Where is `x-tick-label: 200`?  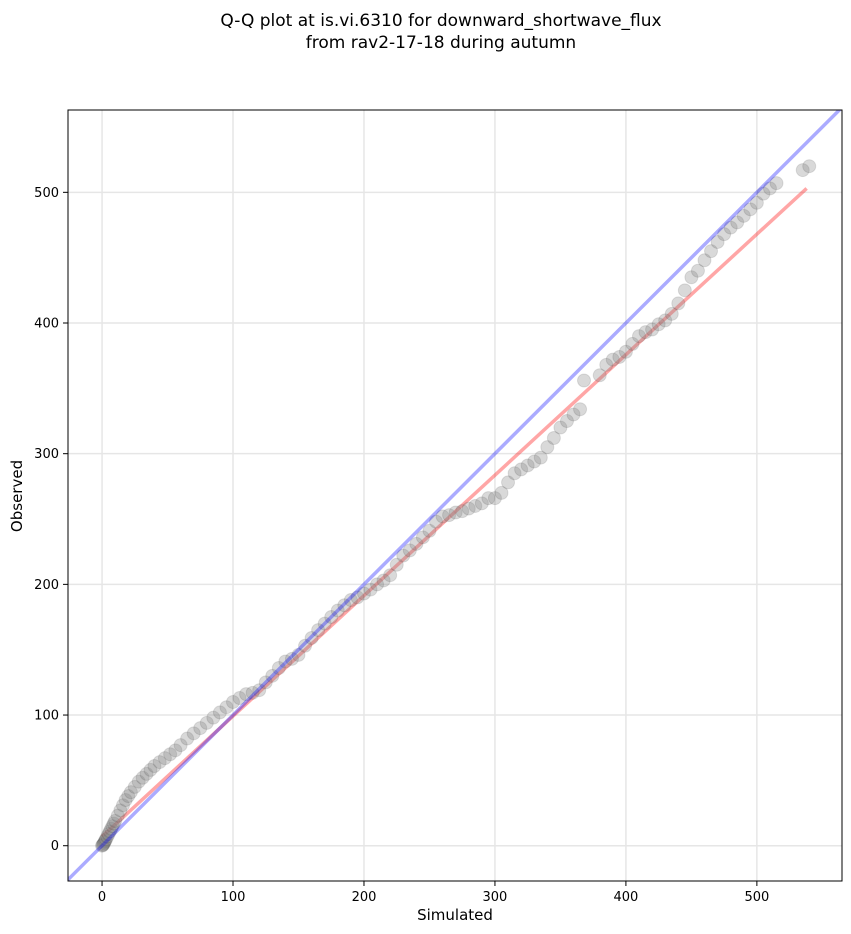 x-tick-label: 200 is located at coordinates (364, 897).